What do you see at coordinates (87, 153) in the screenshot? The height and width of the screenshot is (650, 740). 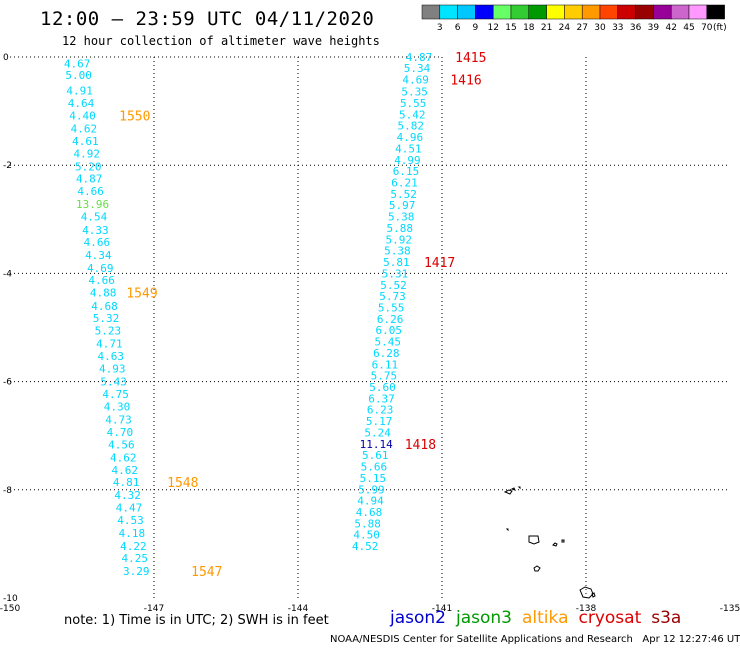 I see `swh-value-label: 4.92` at bounding box center [87, 153].